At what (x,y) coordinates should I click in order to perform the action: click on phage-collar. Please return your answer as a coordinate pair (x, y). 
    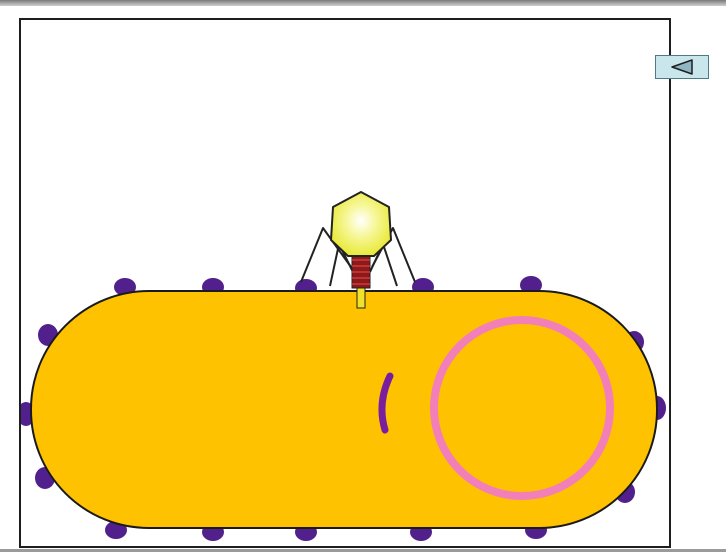
    Looking at the image, I should click on (361, 271).